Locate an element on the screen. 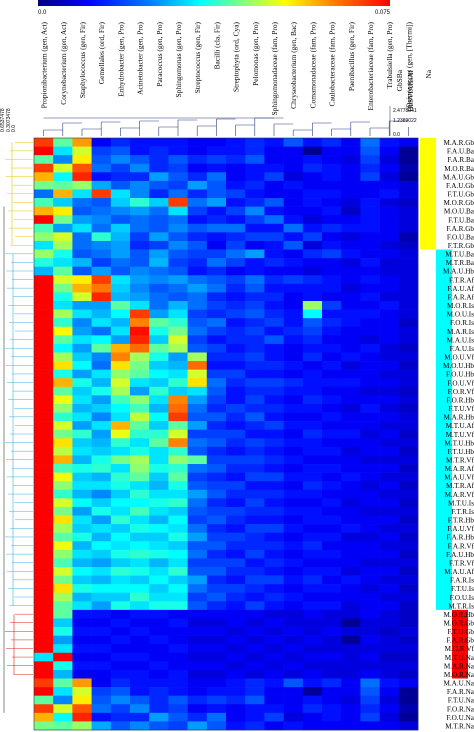 The width and height of the screenshot is (474, 732). row-label: F.A.R.Hb is located at coordinates (460, 538).